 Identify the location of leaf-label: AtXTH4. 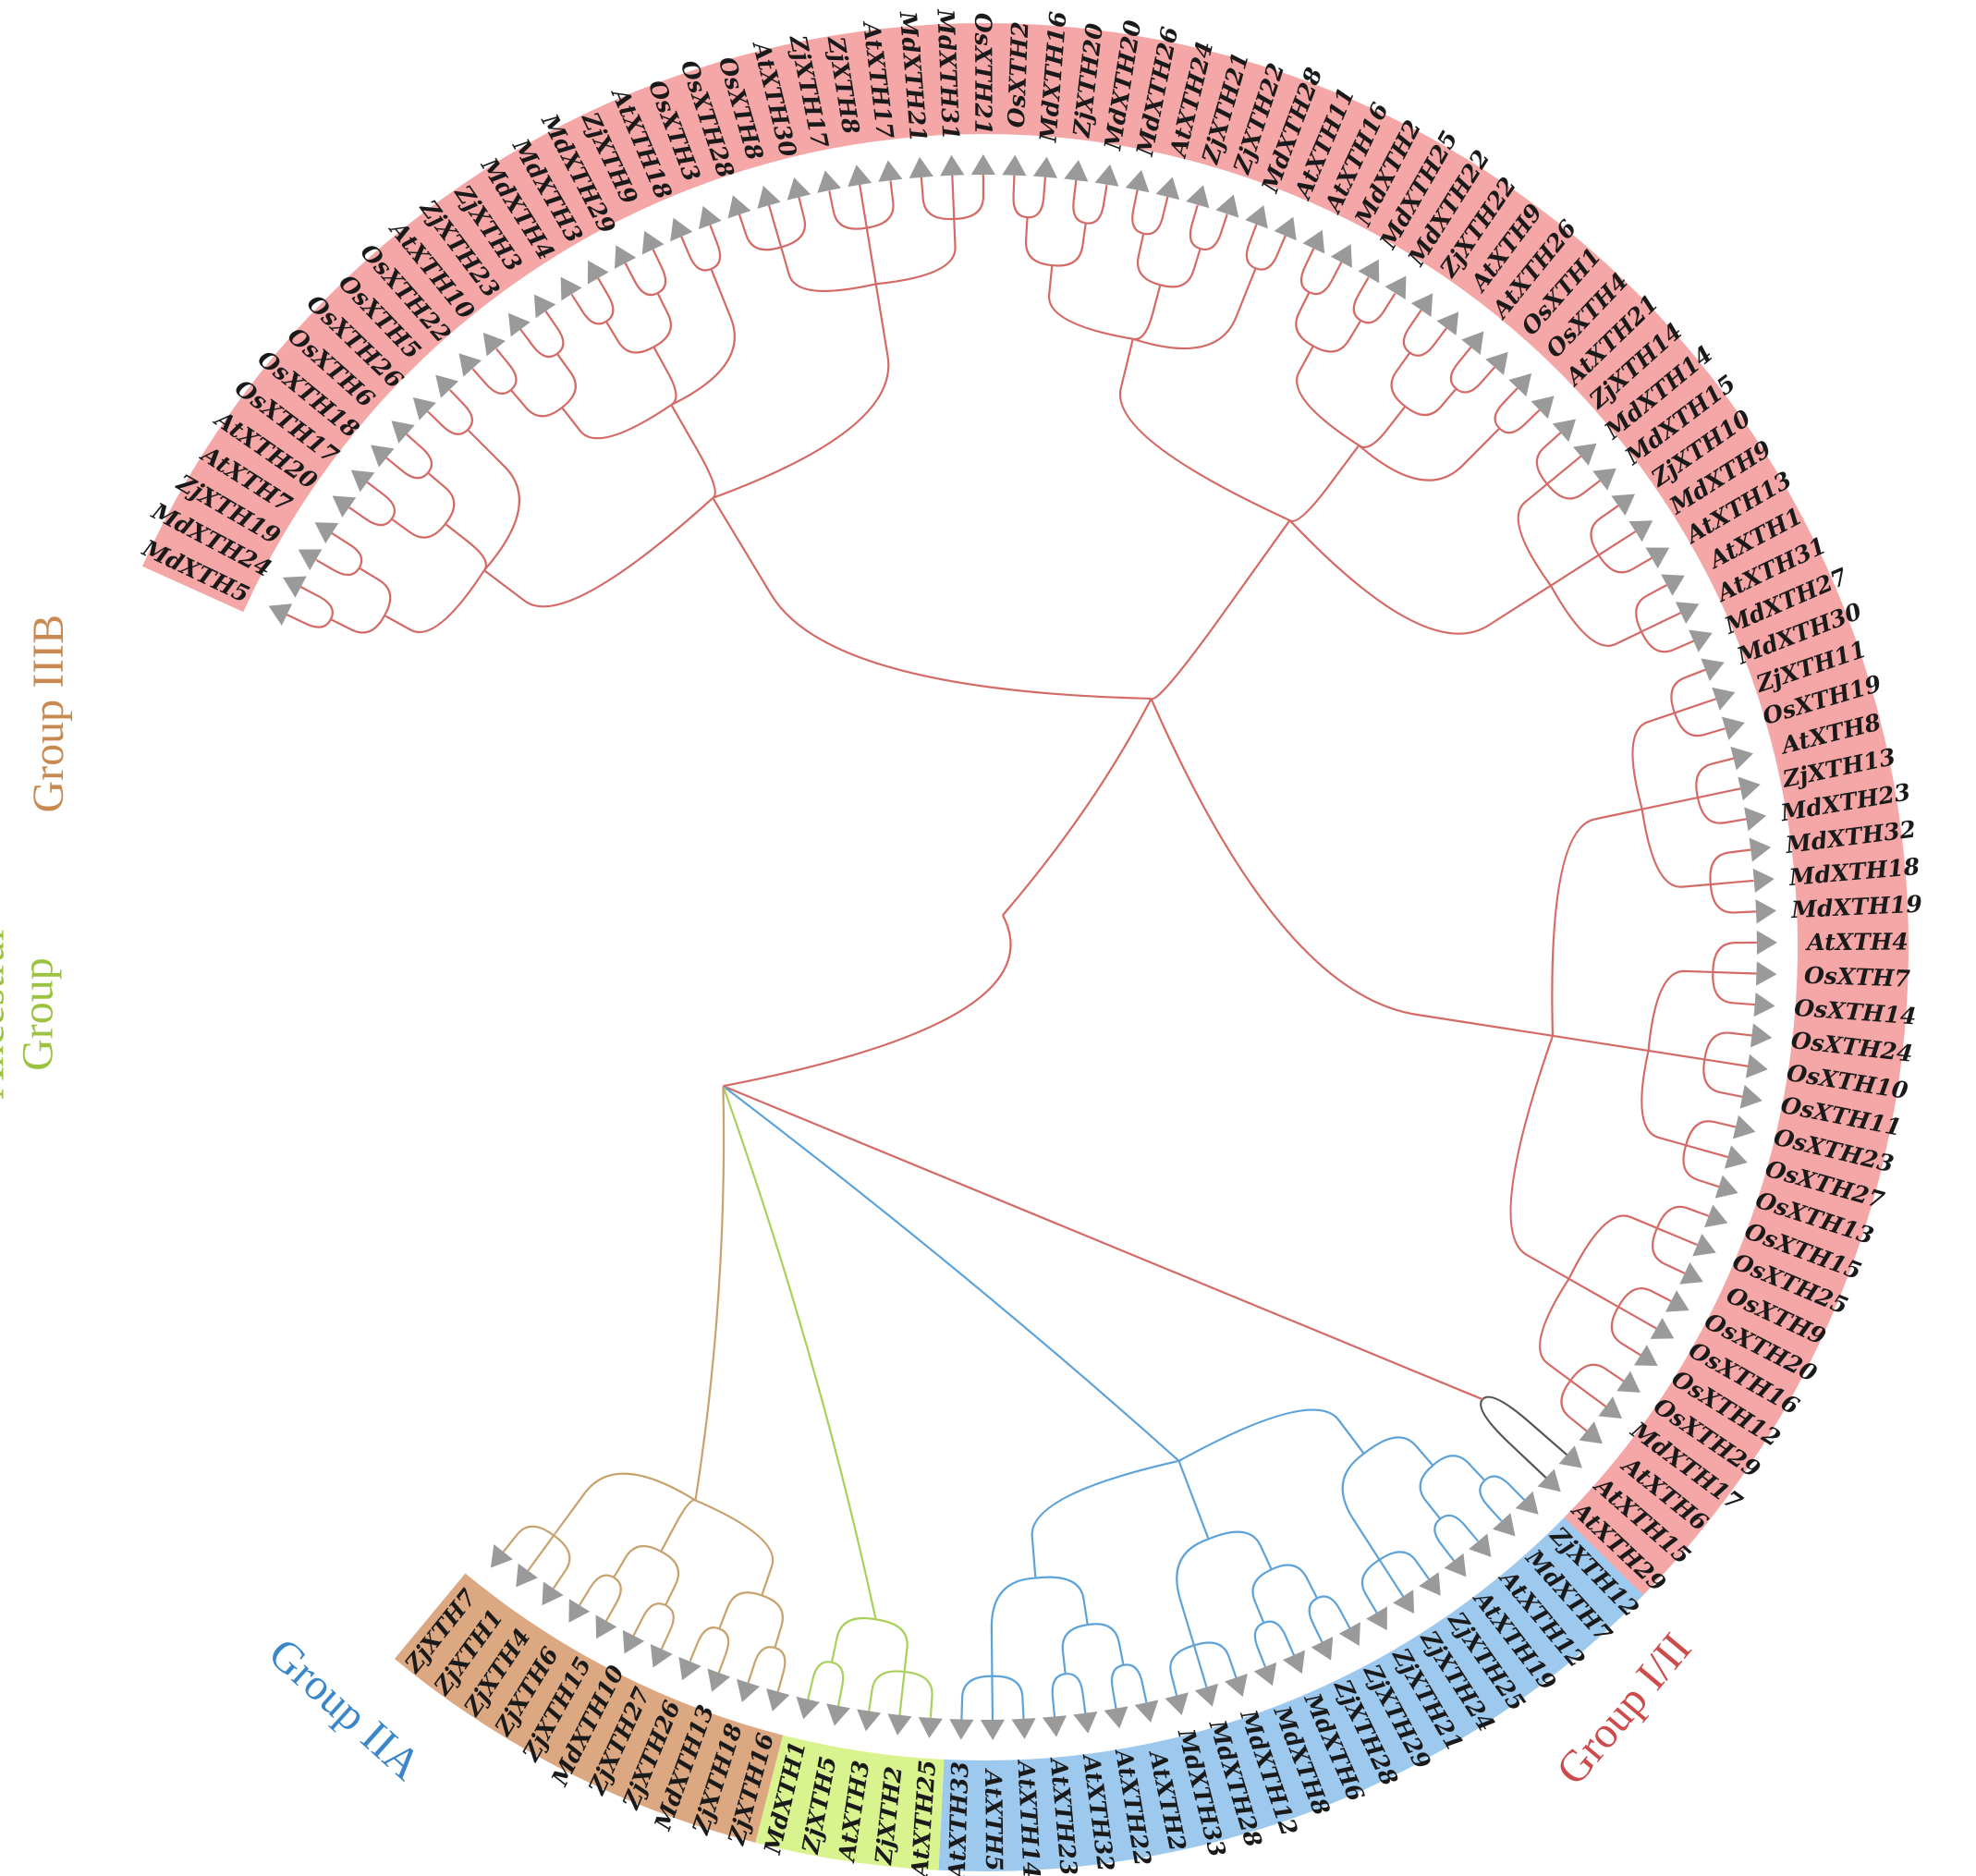
(1857, 942).